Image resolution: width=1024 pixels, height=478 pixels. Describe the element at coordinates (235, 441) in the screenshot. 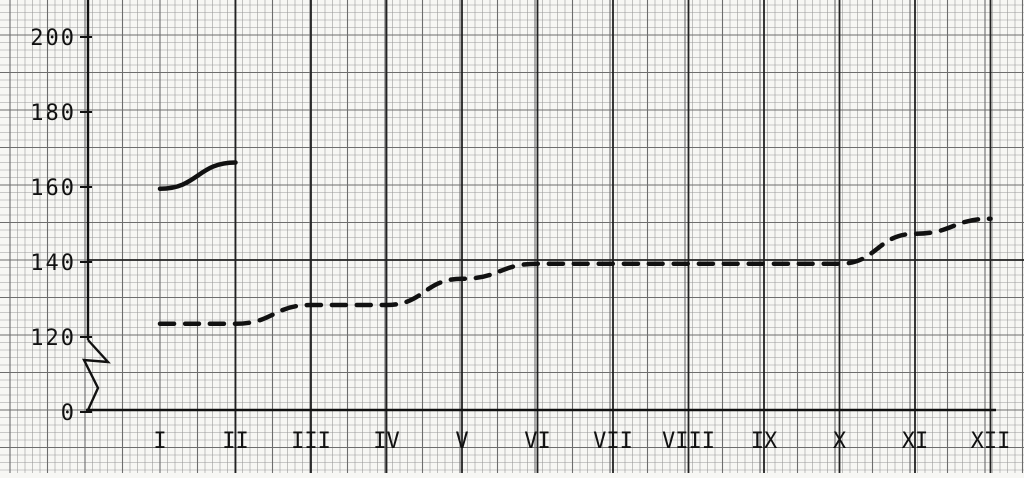

I see `x-tick-label: II` at that location.